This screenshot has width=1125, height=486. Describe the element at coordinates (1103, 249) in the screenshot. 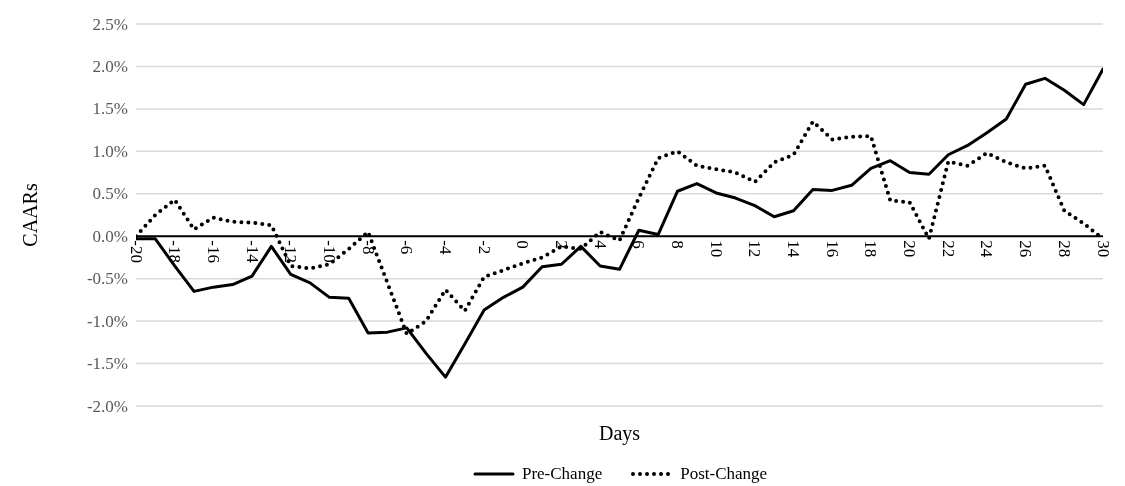

I see `x-tick-label: 30` at that location.